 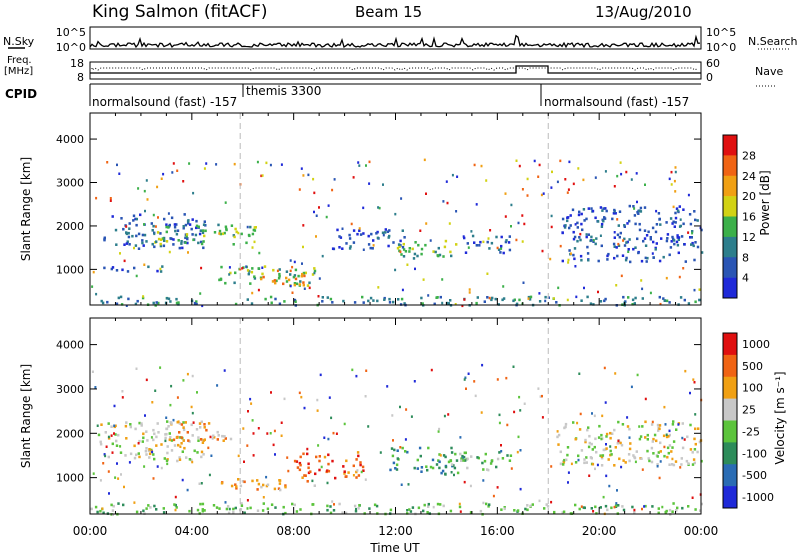 I want to click on freq-right-tick-top: 60, so click(x=713, y=63).